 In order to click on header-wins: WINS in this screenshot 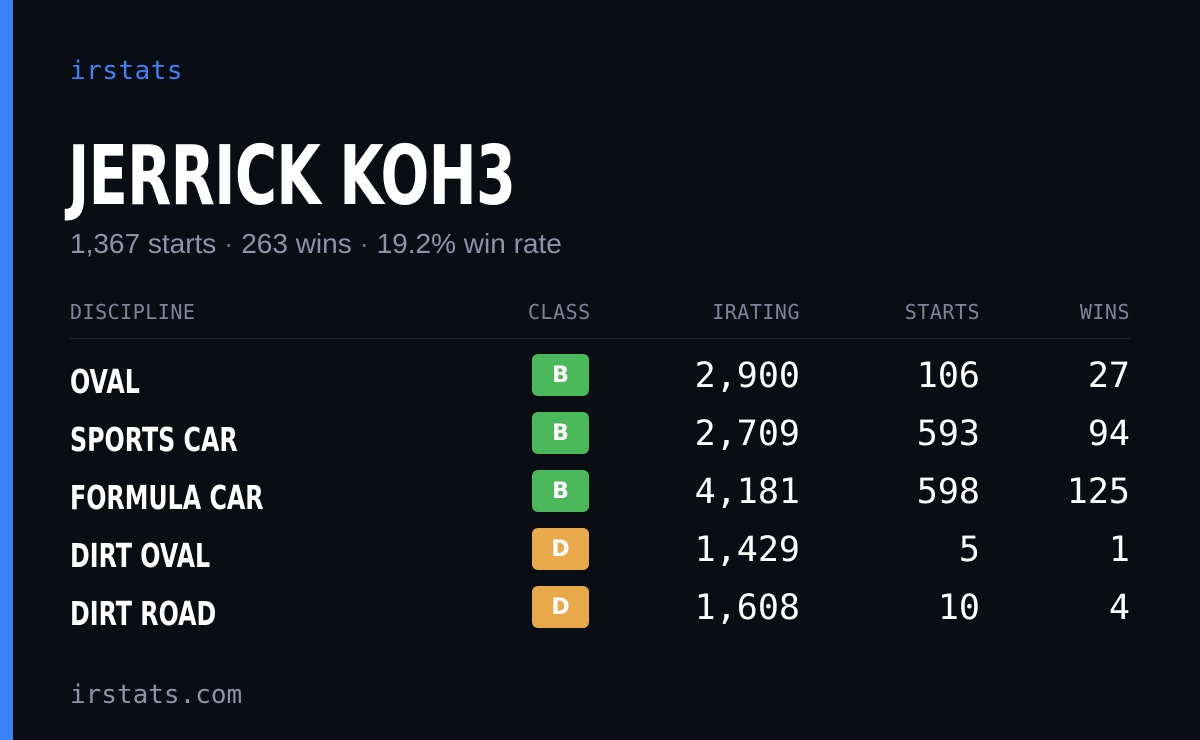, I will do `click(1104, 312)`.